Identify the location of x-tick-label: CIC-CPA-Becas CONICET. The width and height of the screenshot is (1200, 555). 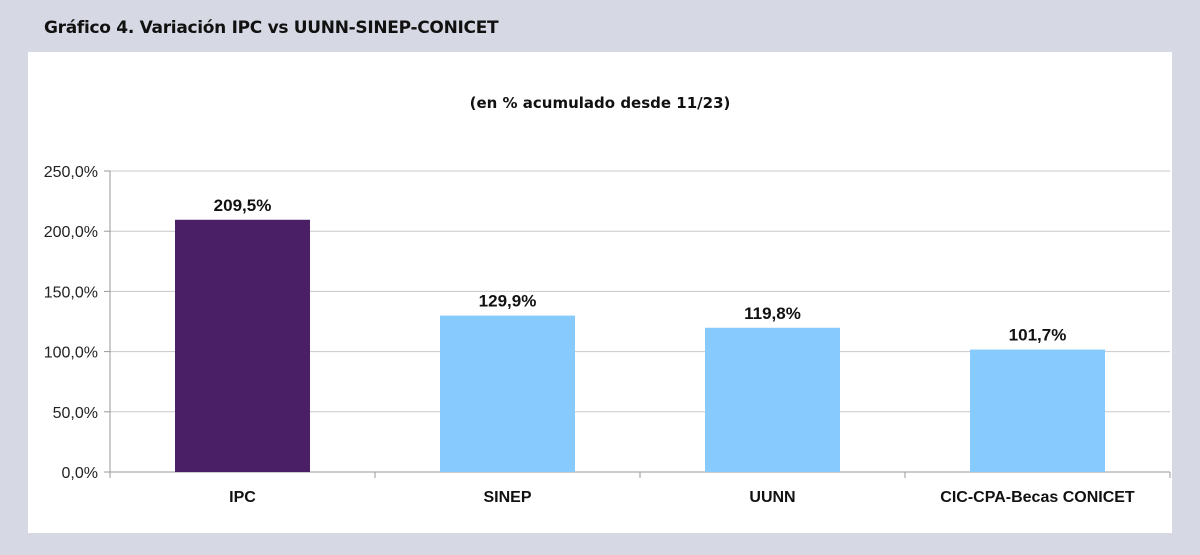
(1037, 497).